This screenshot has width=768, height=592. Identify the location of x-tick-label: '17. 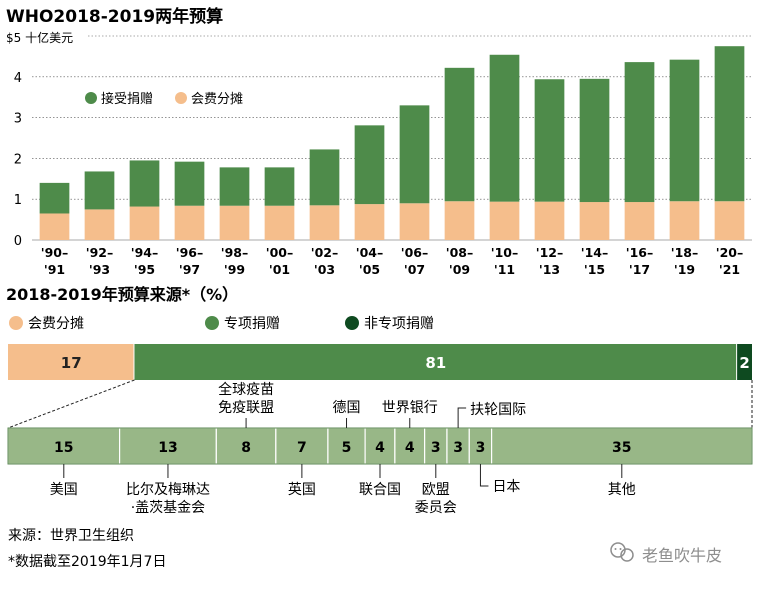
(639, 269).